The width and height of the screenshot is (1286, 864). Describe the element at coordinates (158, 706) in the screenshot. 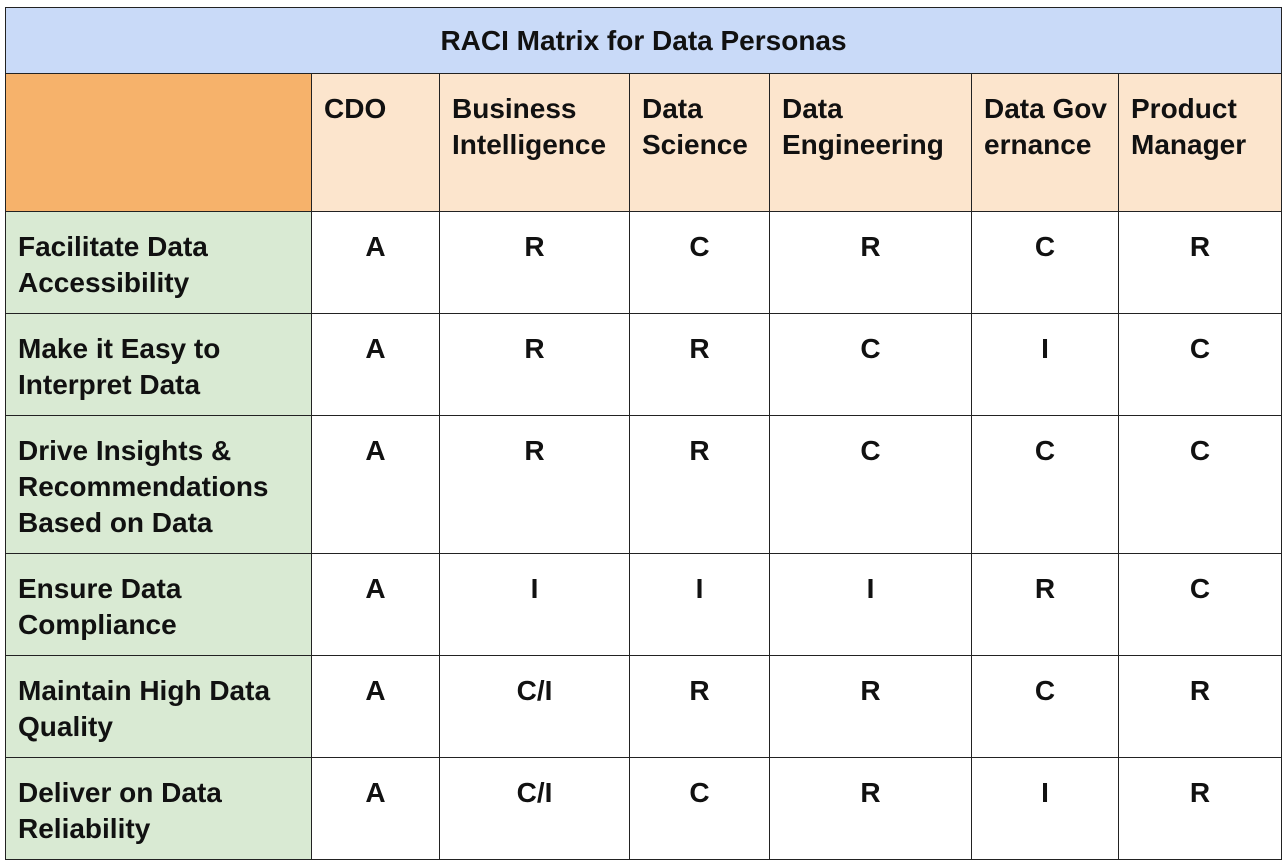

I see `row-header: Maintain High Data Quality` at that location.